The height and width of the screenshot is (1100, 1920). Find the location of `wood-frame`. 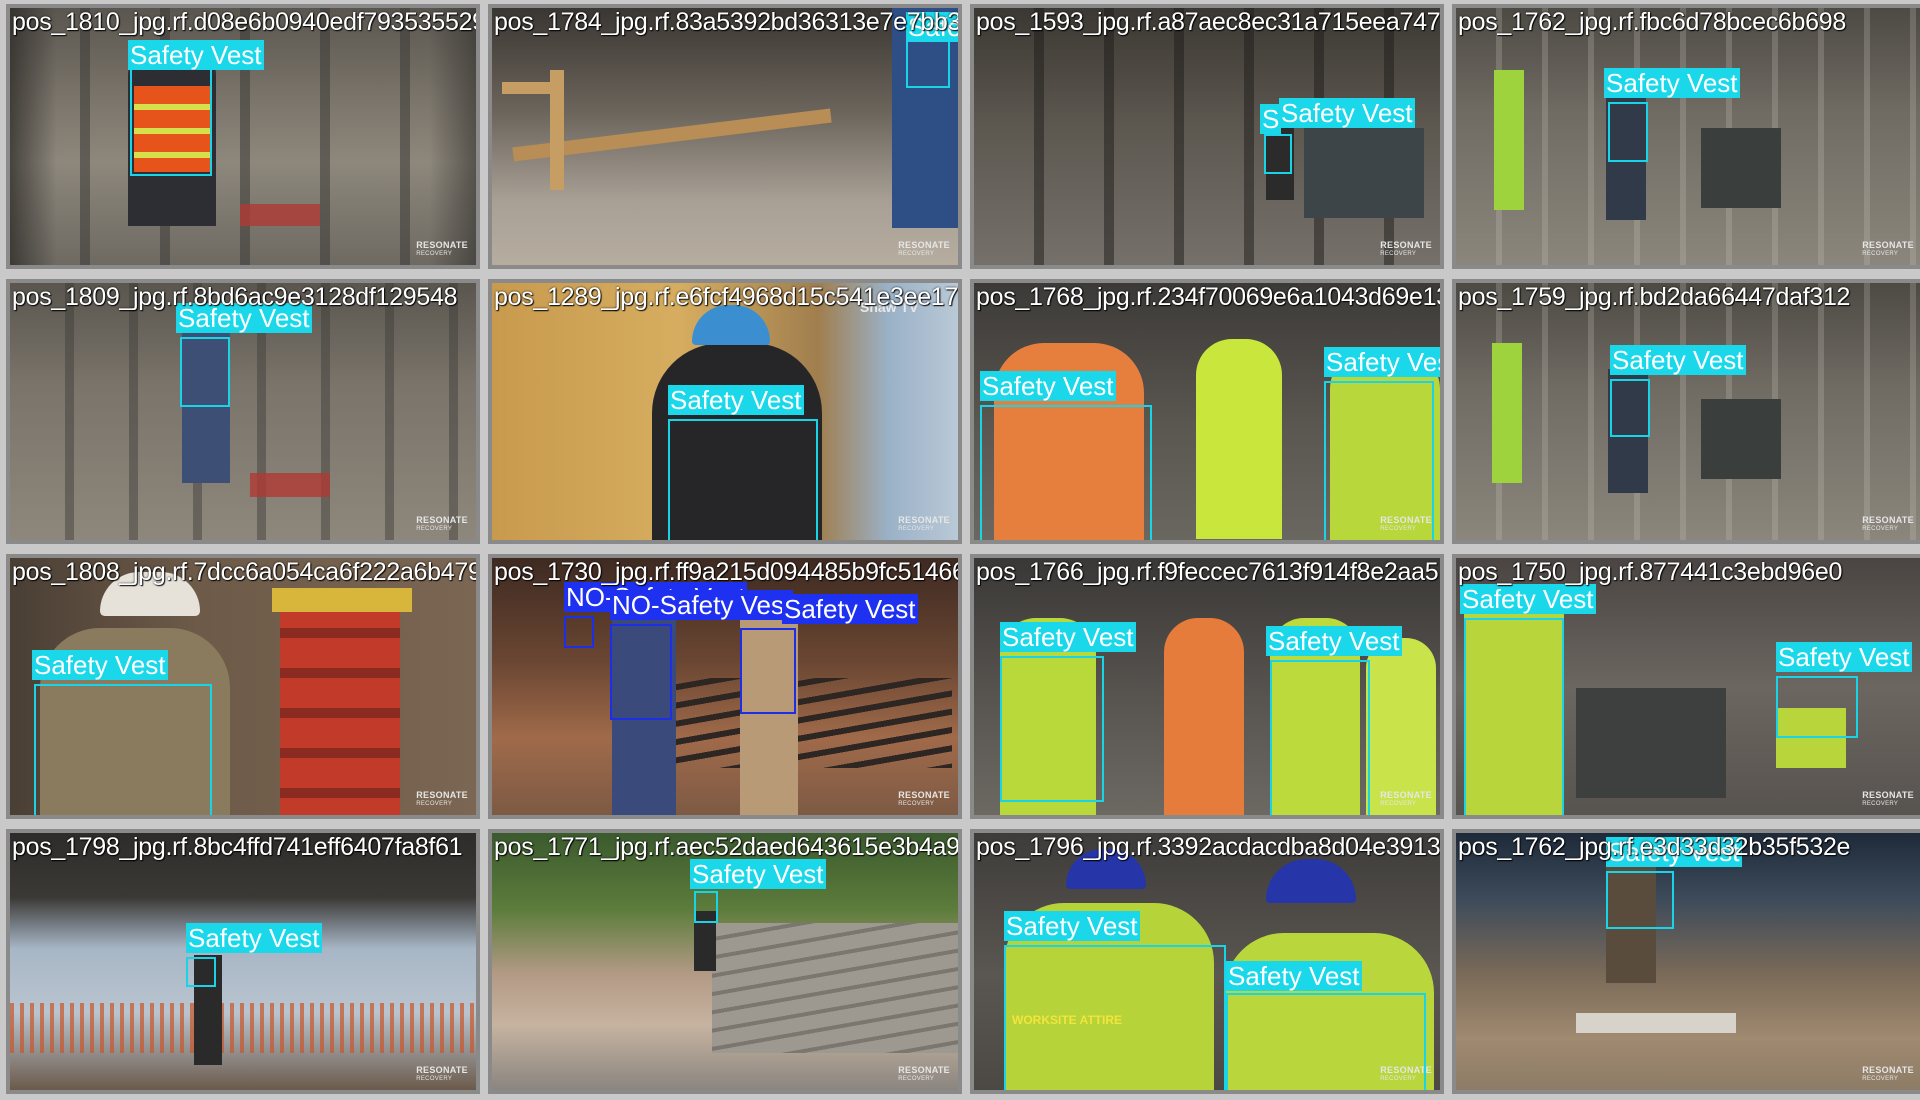

wood-frame is located at coordinates (533, 88).